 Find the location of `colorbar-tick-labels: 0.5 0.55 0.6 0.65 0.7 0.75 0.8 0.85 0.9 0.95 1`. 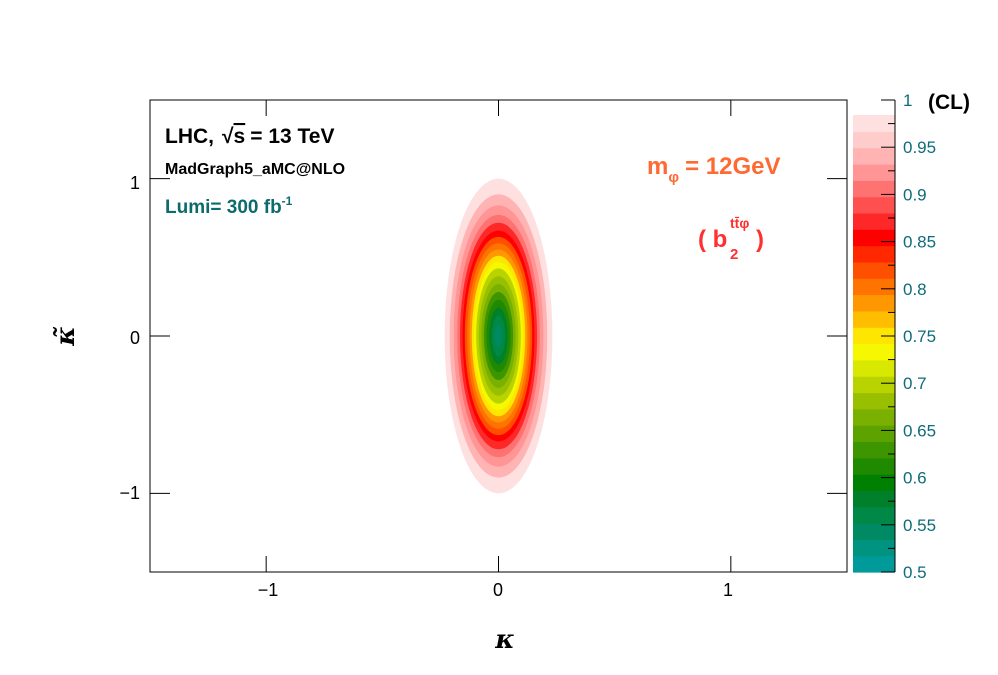

colorbar-tick-labels: 0.5 0.55 0.6 0.65 0.7 0.75 0.8 0.85 0.9 0.95 1 is located at coordinates (919, 336).